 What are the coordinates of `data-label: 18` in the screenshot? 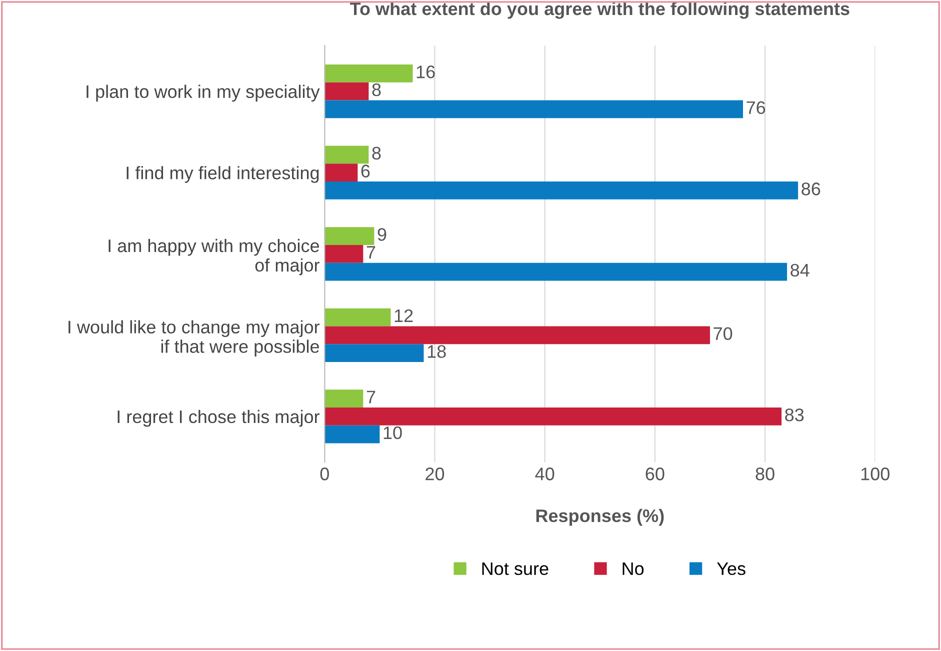 It's located at (437, 351).